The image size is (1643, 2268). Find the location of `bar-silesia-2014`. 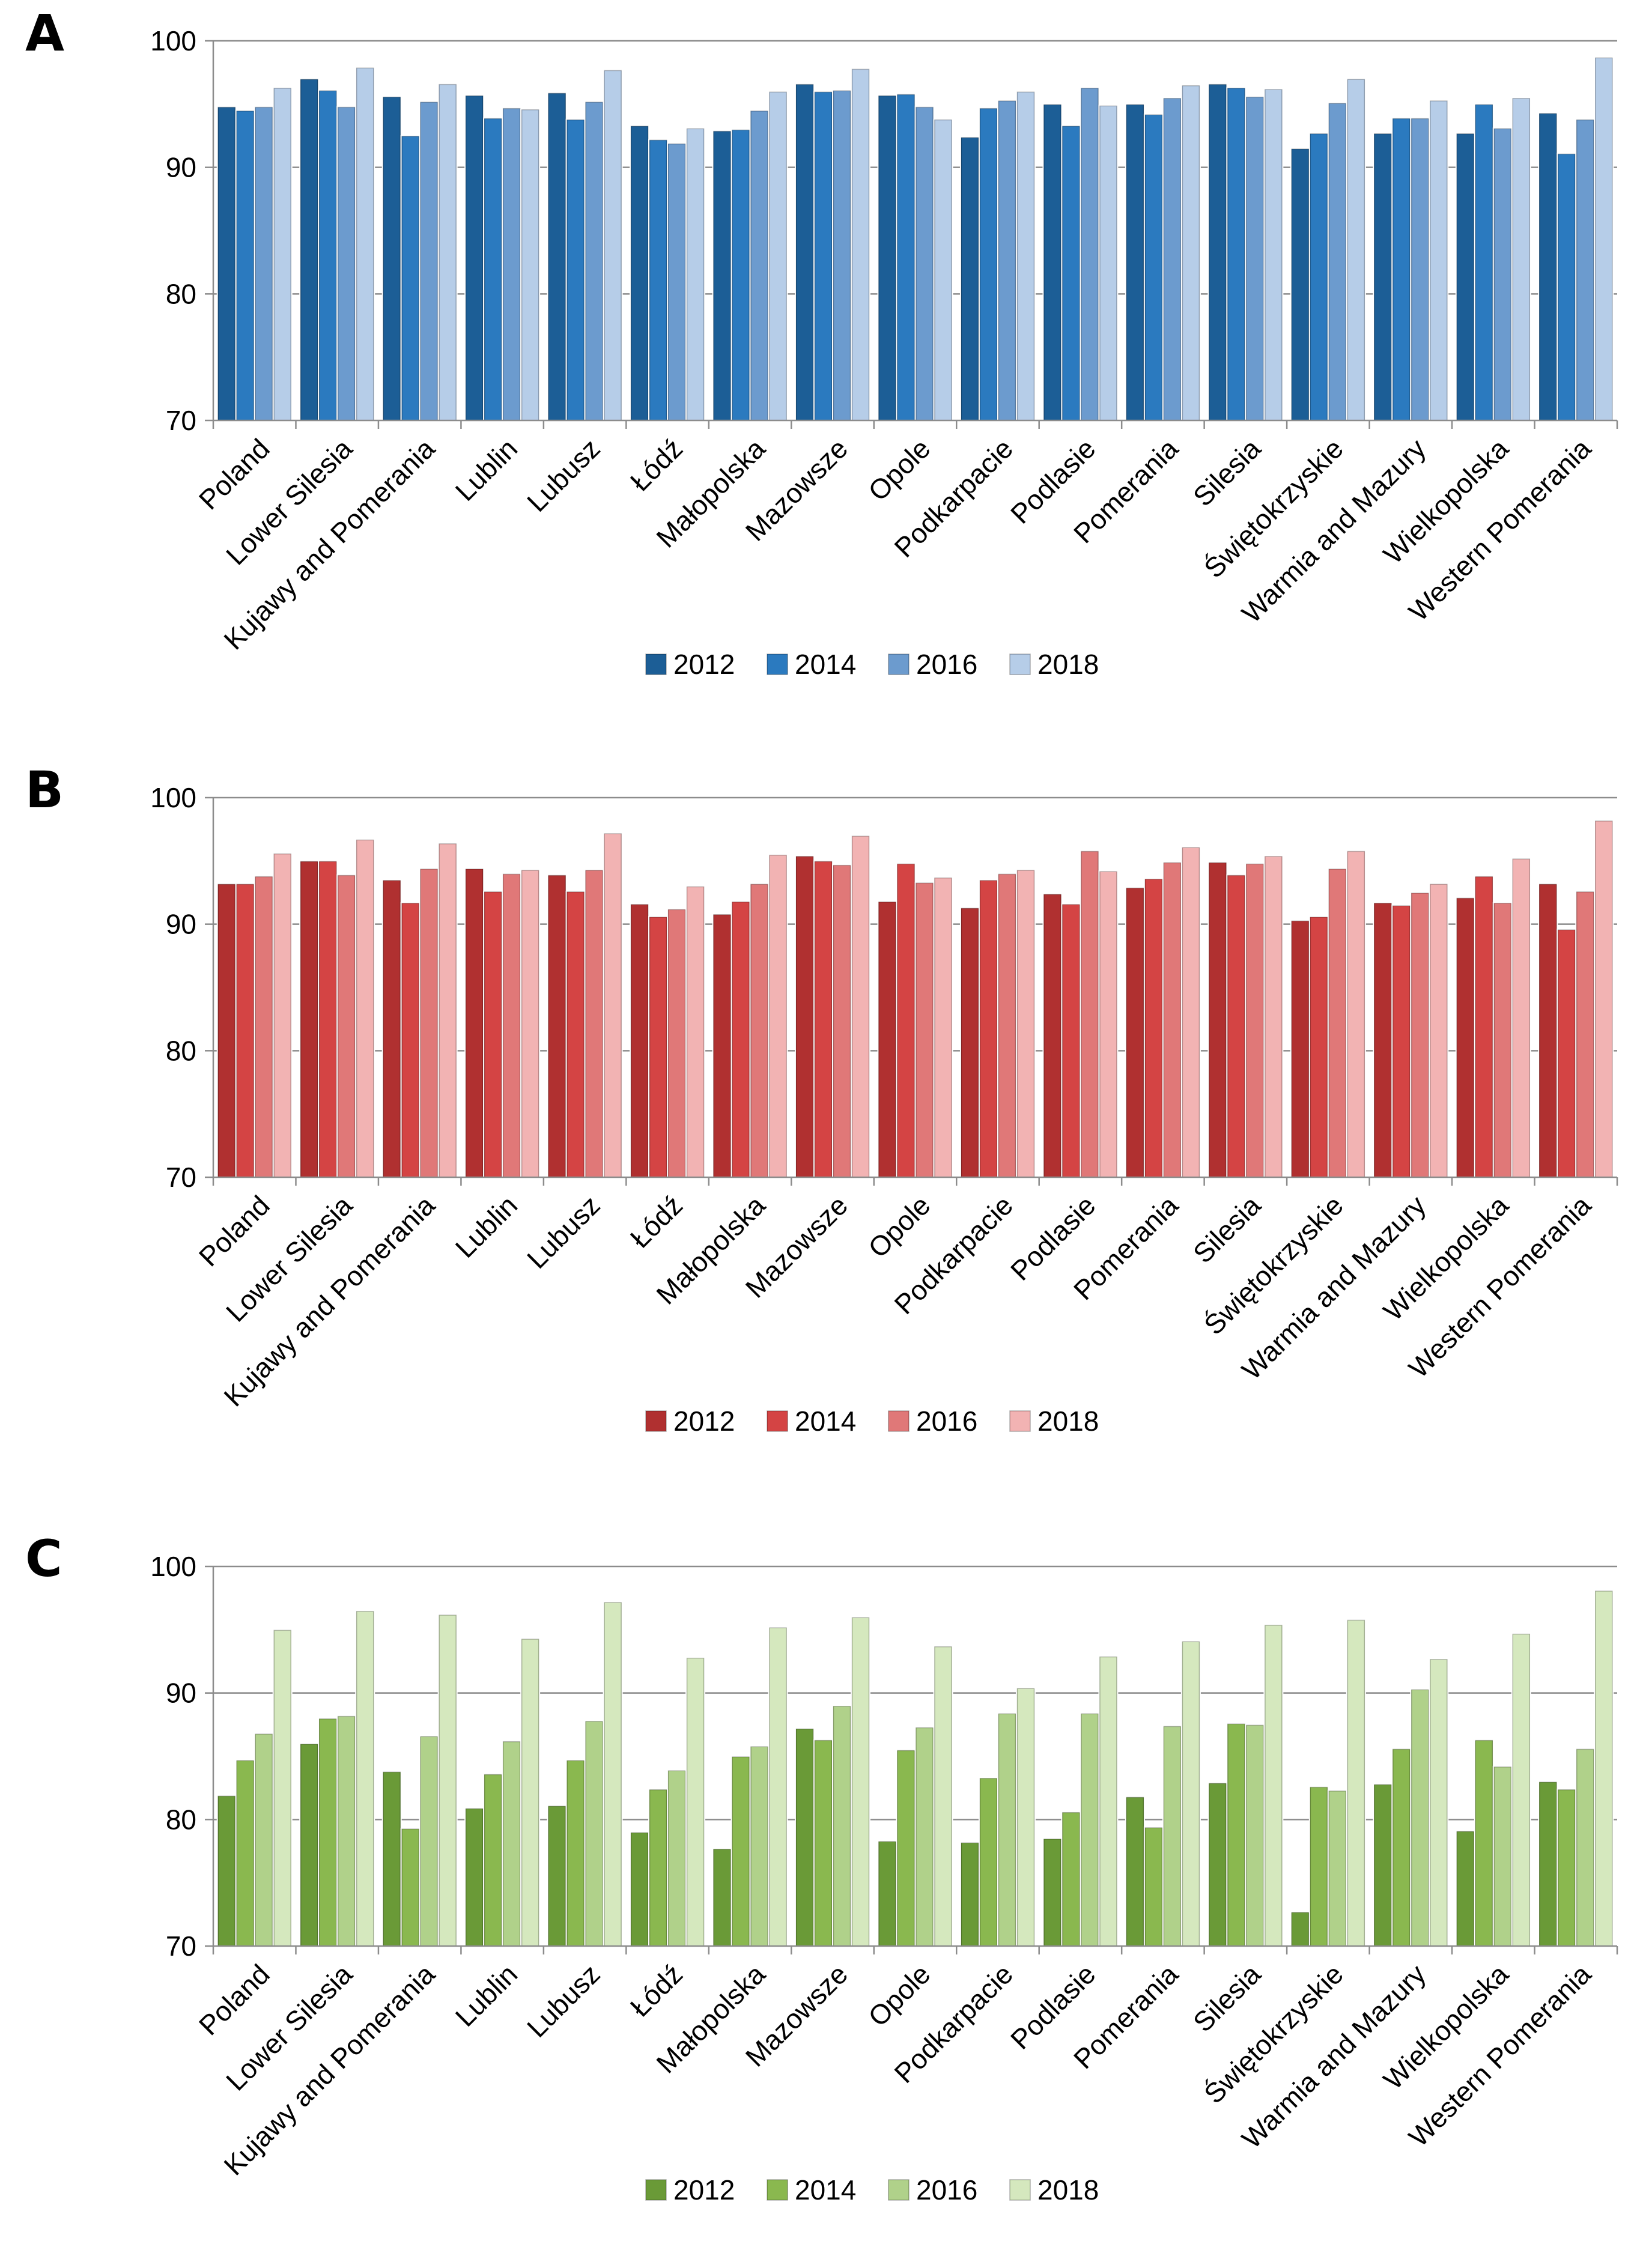

bar-silesia-2014 is located at coordinates (1236, 254).